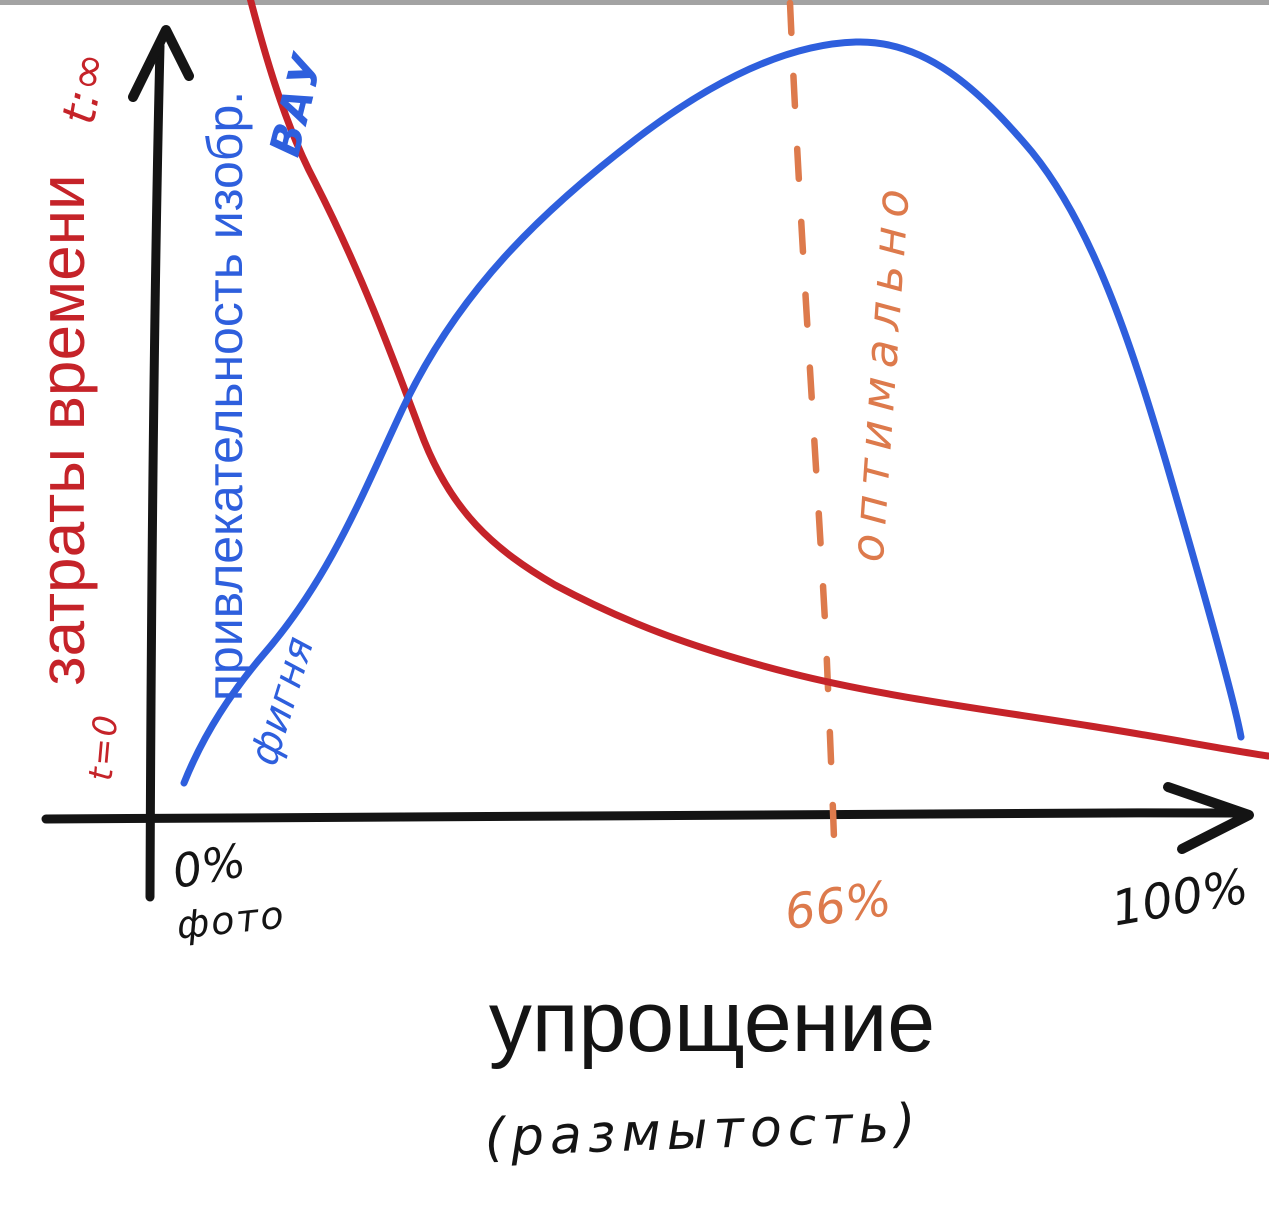  I want to click on x-tick-0: 0%, so click(209, 866).